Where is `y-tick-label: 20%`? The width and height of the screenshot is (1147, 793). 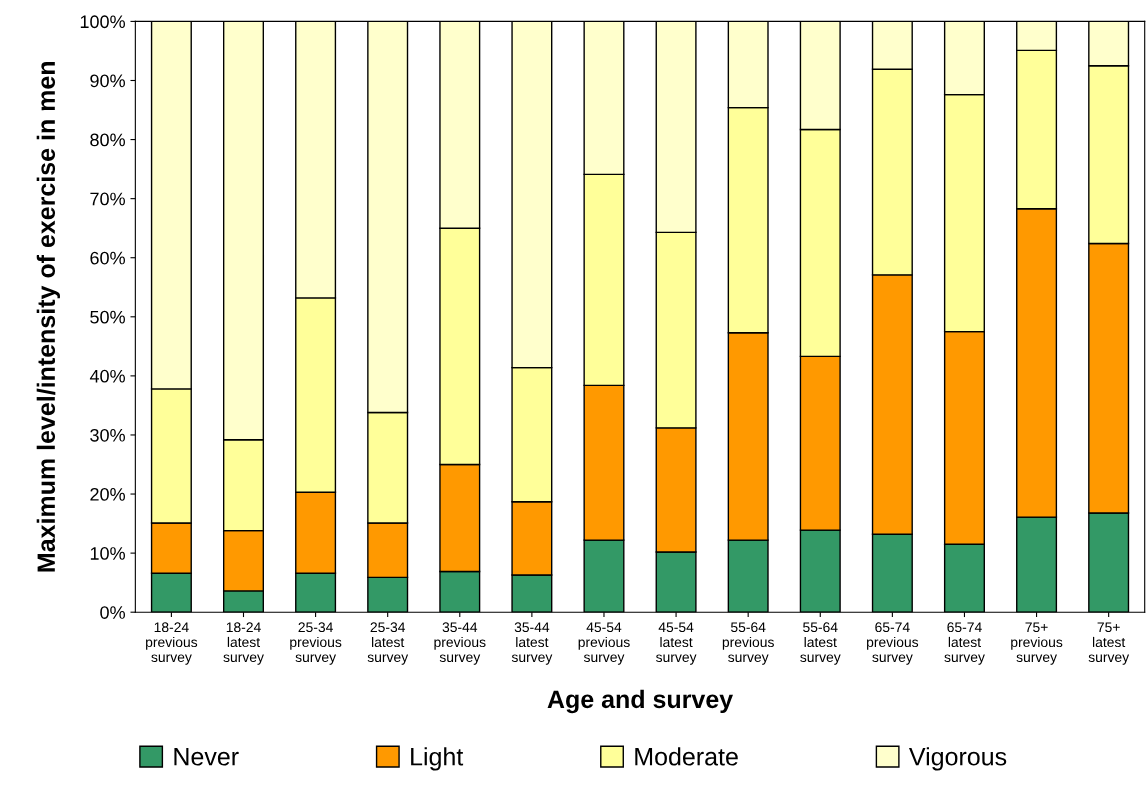
y-tick-label: 20% is located at coordinates (107, 494).